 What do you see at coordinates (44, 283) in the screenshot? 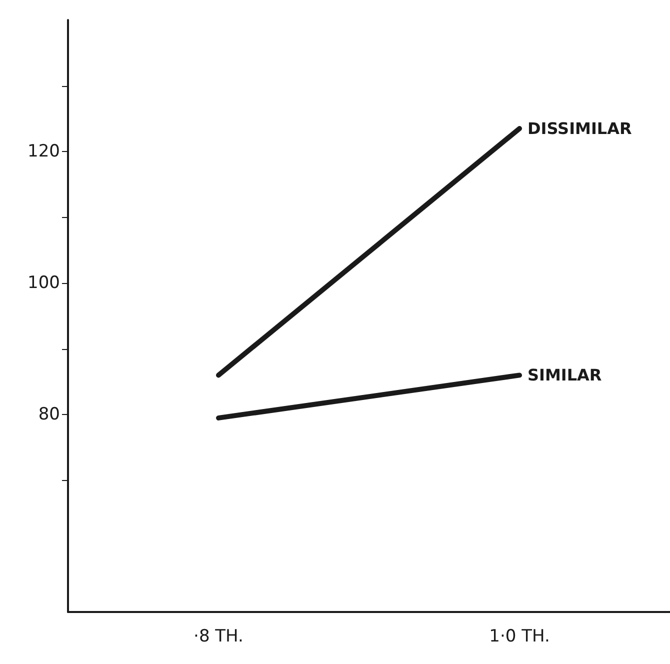
I see `y-tick-label: 100` at bounding box center [44, 283].